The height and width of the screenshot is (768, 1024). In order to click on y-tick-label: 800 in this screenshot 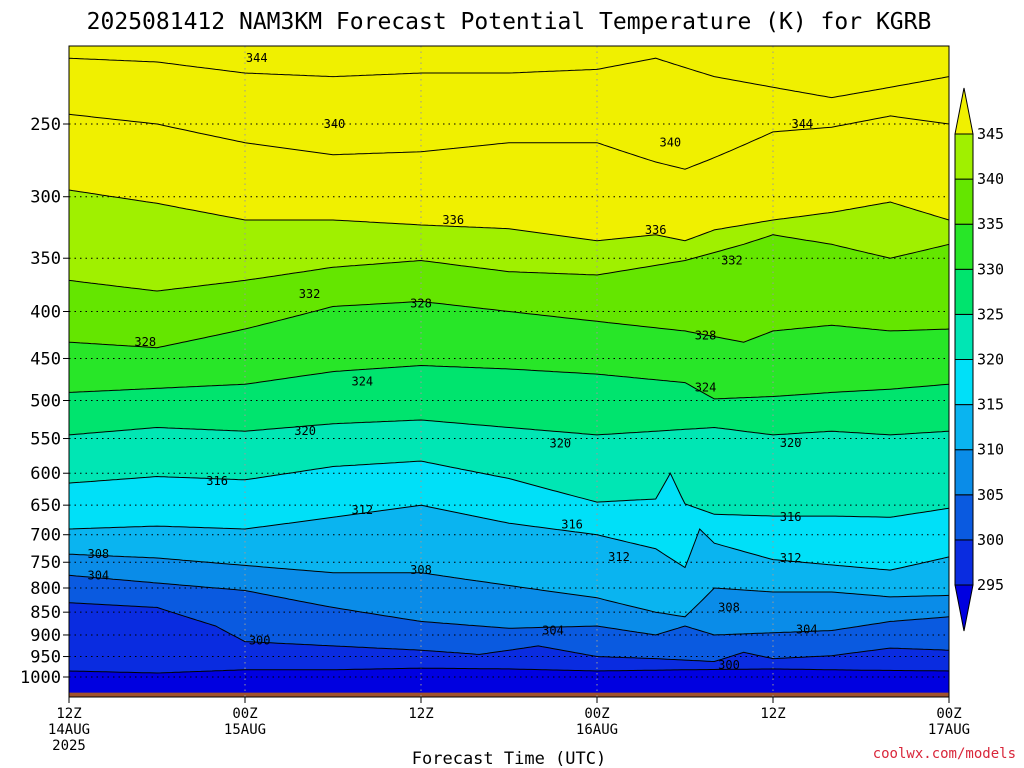, I will do `click(45, 589)`.